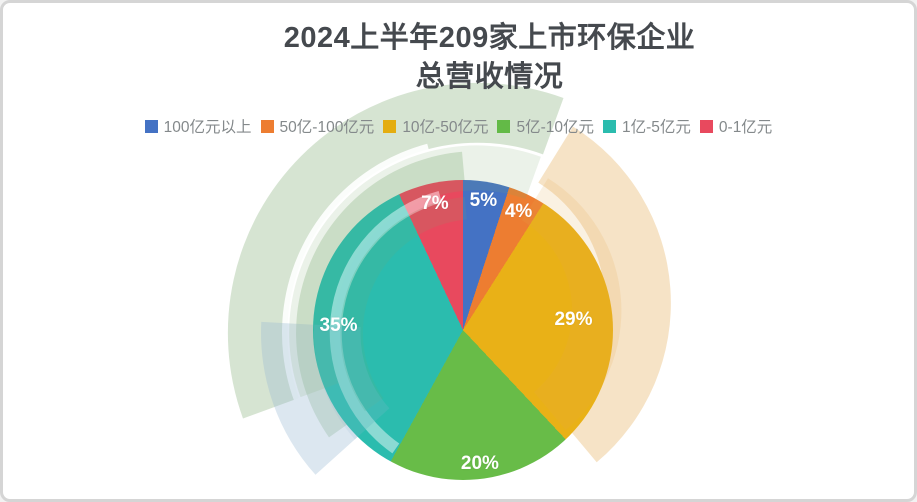 The width and height of the screenshot is (917, 502). Describe the element at coordinates (656, 127) in the screenshot. I see `legend-label: 1亿-5亿元` at that location.